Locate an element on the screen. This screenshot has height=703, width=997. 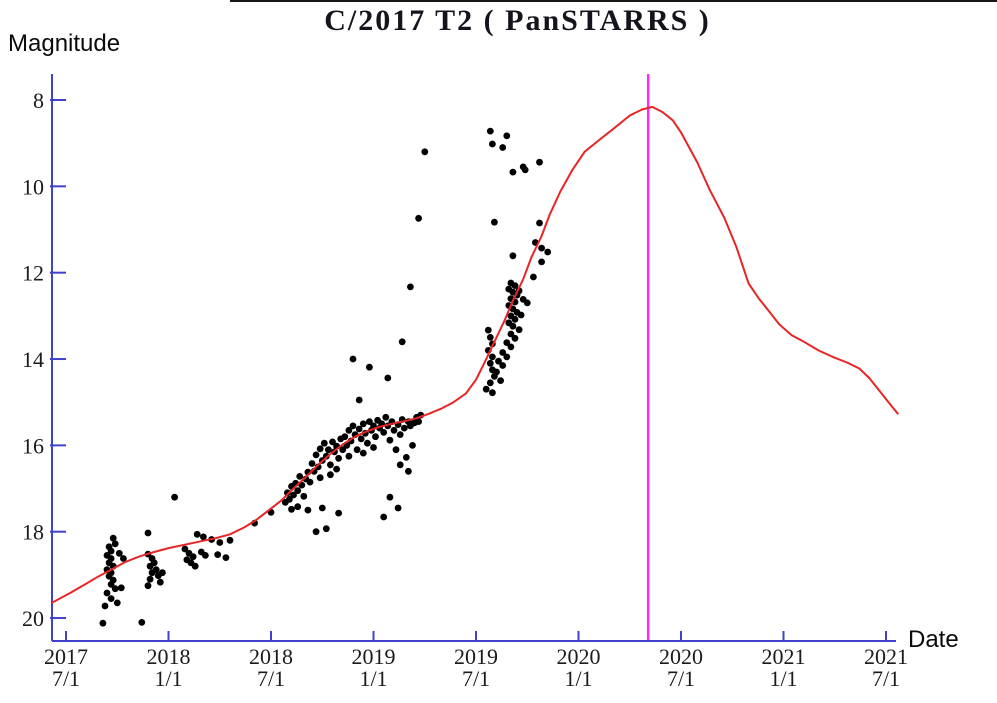
y-tick-label: 8 is located at coordinates (38, 100).